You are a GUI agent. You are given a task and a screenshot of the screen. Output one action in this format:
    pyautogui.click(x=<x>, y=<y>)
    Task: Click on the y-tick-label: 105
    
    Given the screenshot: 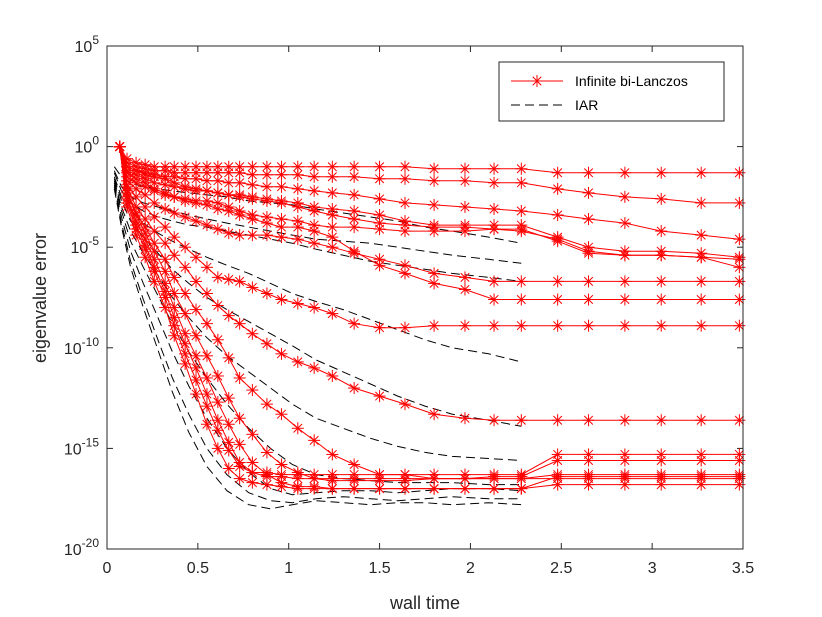 What is the action you would take?
    pyautogui.click(x=87, y=44)
    